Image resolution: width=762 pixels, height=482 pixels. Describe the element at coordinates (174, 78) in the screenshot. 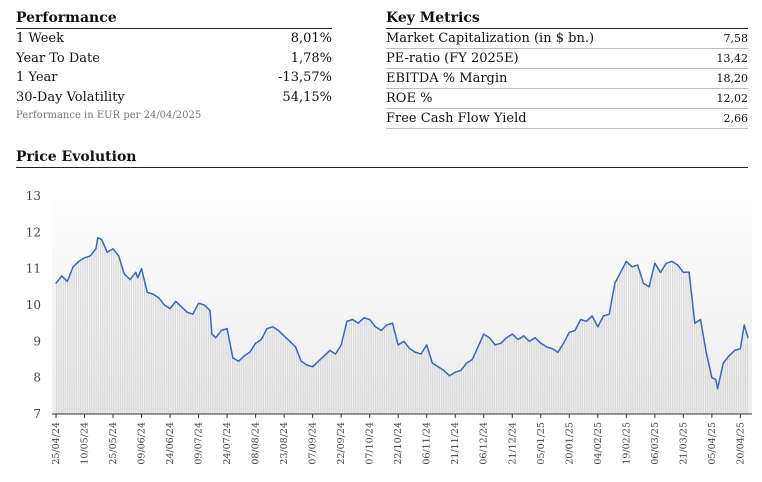

I see `performance-row: 1 Year -13,57%` at that location.